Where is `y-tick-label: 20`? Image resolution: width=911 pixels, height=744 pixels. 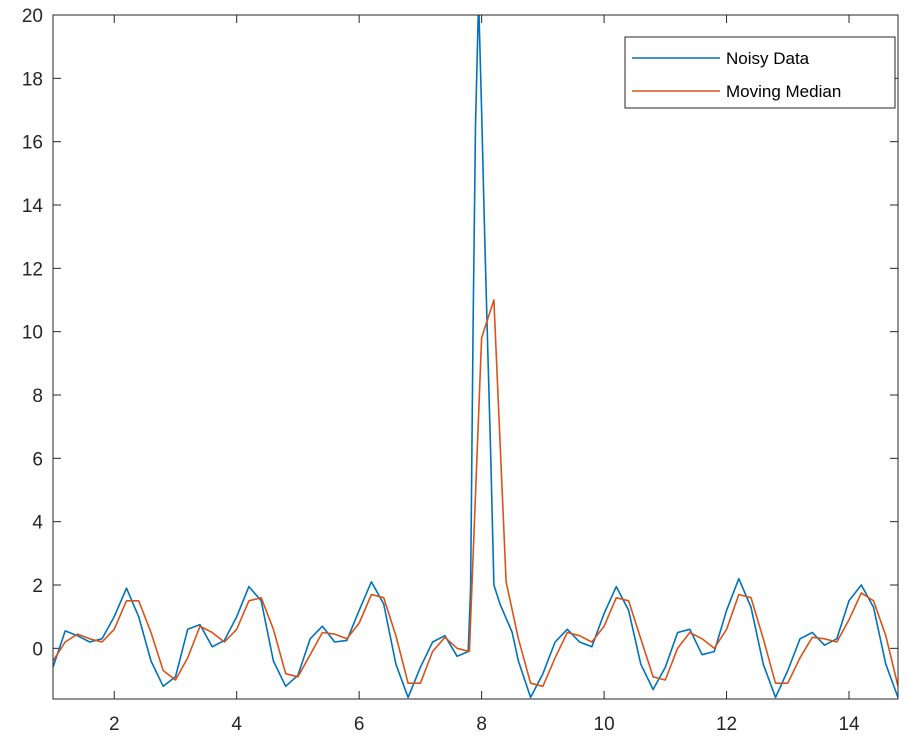 y-tick-label: 20 is located at coordinates (32, 16).